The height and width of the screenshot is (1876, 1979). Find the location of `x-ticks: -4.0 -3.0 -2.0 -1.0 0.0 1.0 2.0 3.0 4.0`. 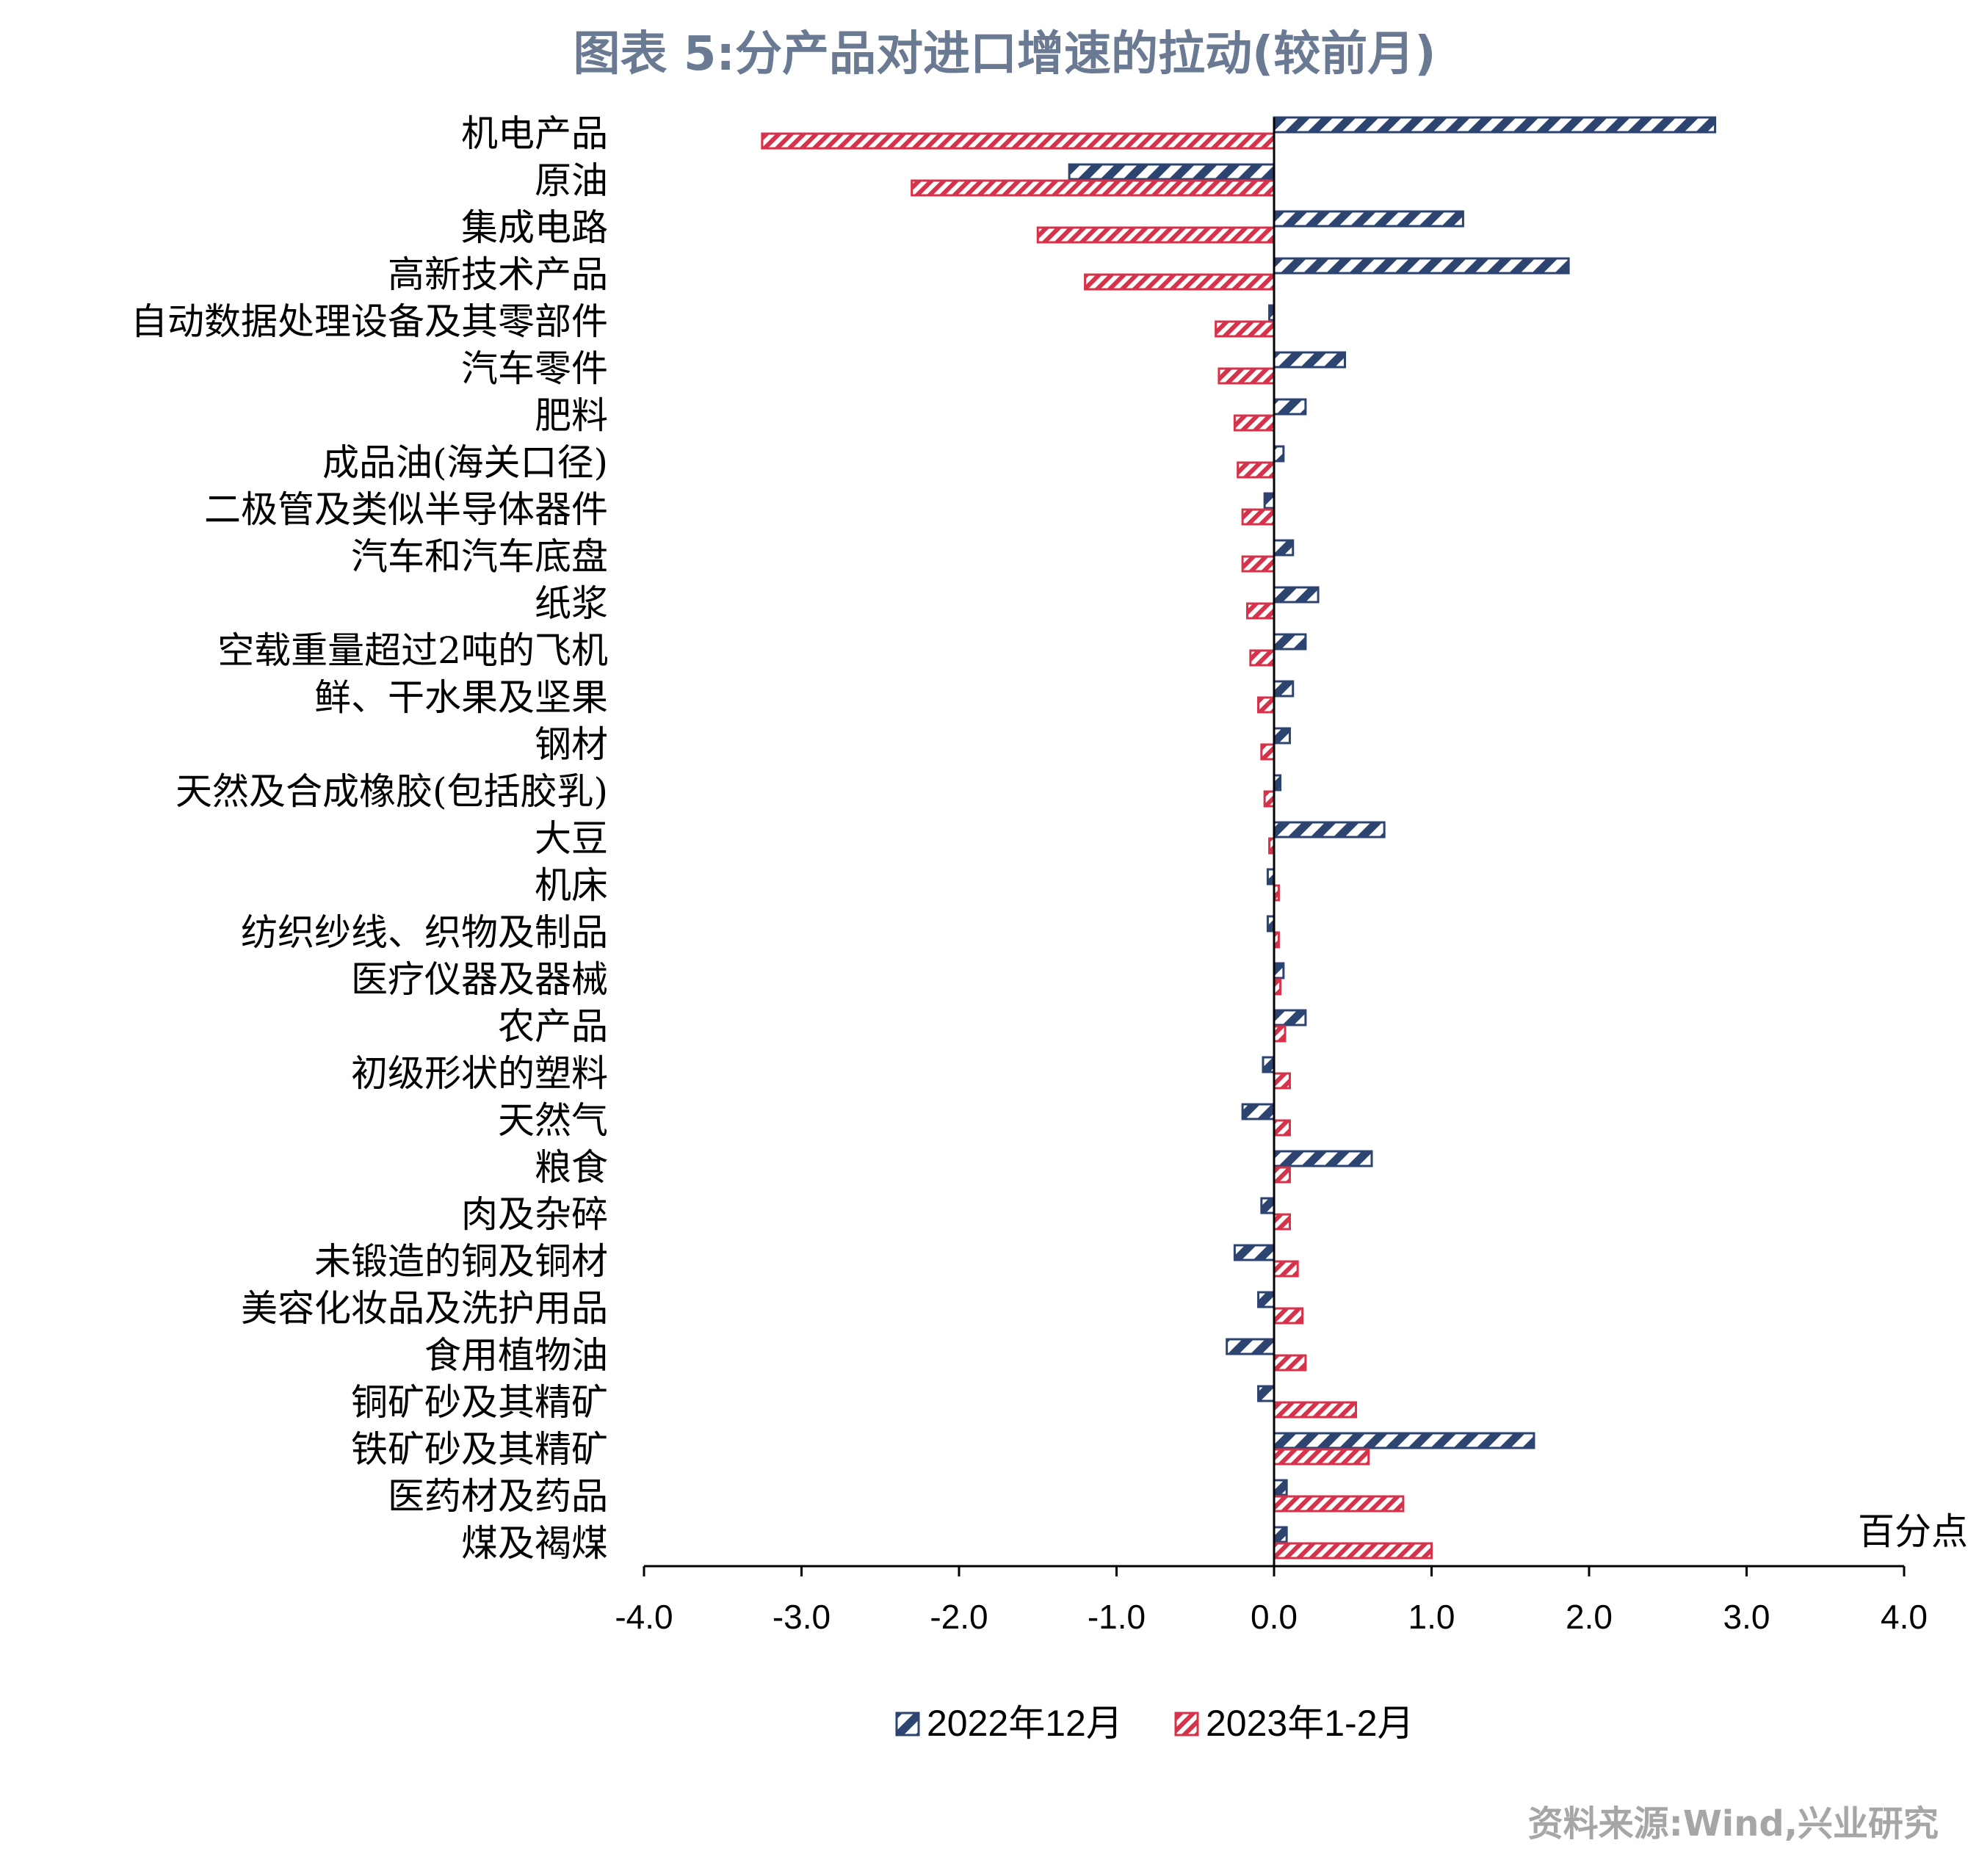

x-ticks: -4.0 -3.0 -2.0 -1.0 0.0 1.0 2.0 3.0 4.0 is located at coordinates (1271, 1601).